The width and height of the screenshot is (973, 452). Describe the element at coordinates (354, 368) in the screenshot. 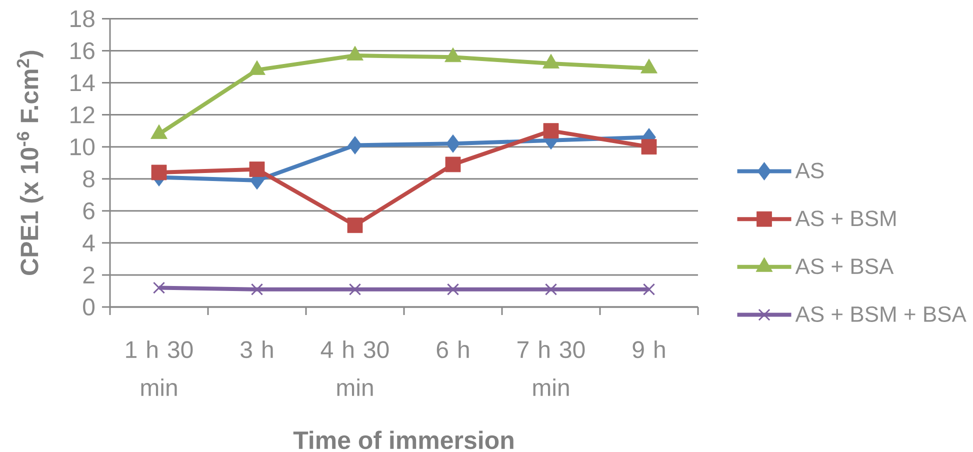

I see `x-tick-label: 4 h 30 min` at that location.